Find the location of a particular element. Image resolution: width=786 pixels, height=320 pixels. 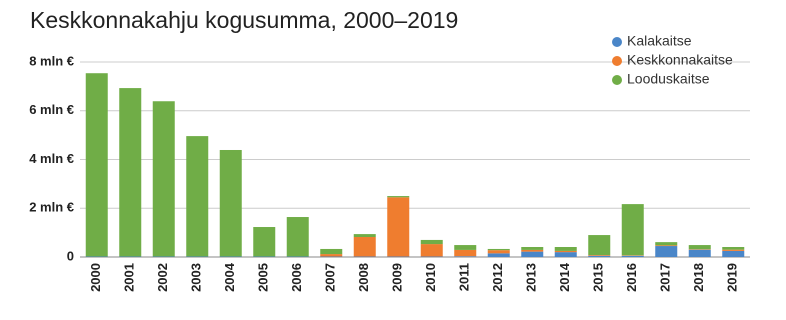

legend-label: Looduskaitse is located at coordinates (668, 79).